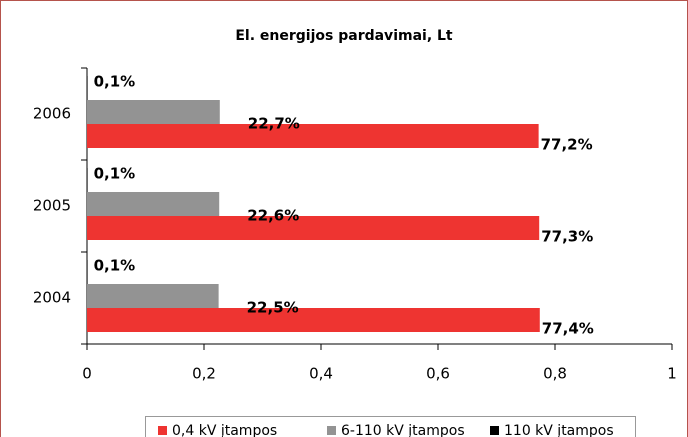 Image resolution: width=688 pixels, height=437 pixels. What do you see at coordinates (87, 374) in the screenshot?
I see `x-tick-label: 0` at bounding box center [87, 374].